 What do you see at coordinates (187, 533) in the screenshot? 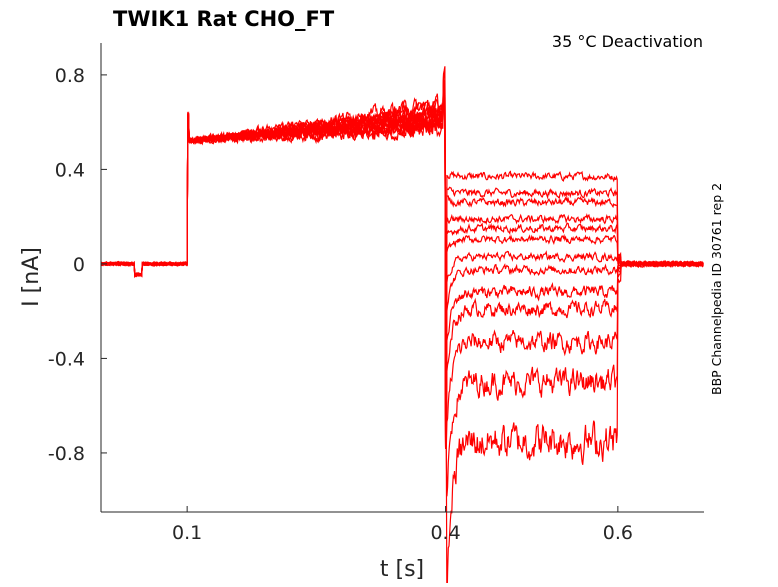
I see `x-tick-label: 0.1` at bounding box center [187, 533].